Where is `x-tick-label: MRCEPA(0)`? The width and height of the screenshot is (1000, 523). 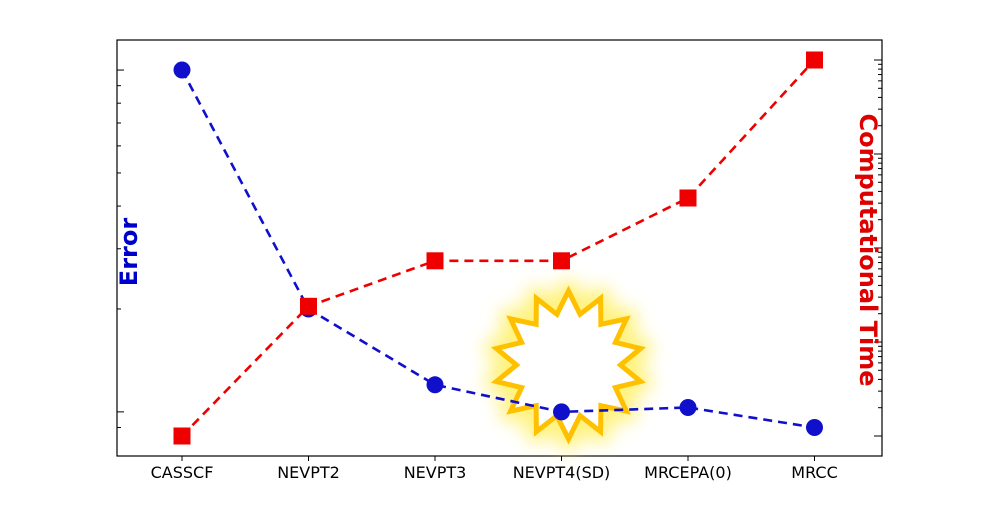 x-tick-label: MRCEPA(0) is located at coordinates (688, 472).